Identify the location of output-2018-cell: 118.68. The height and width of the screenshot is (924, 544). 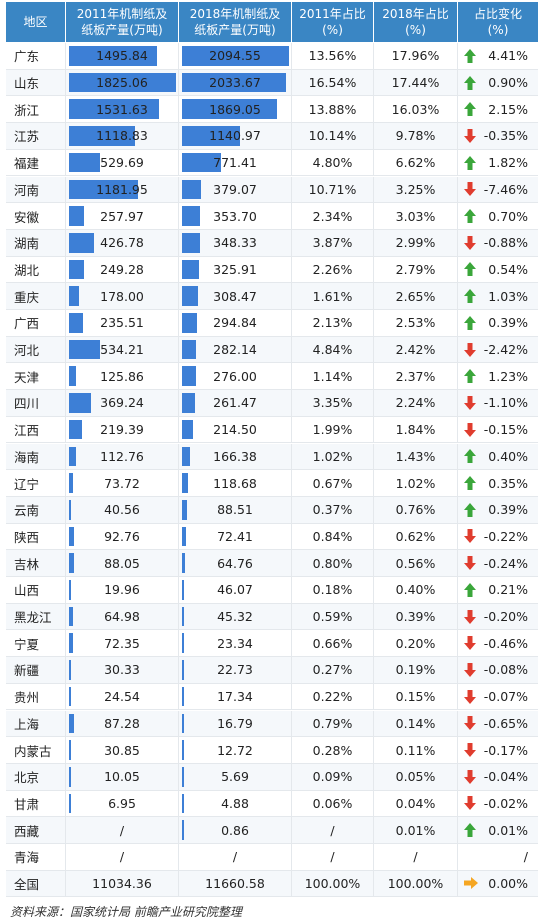
(235, 483).